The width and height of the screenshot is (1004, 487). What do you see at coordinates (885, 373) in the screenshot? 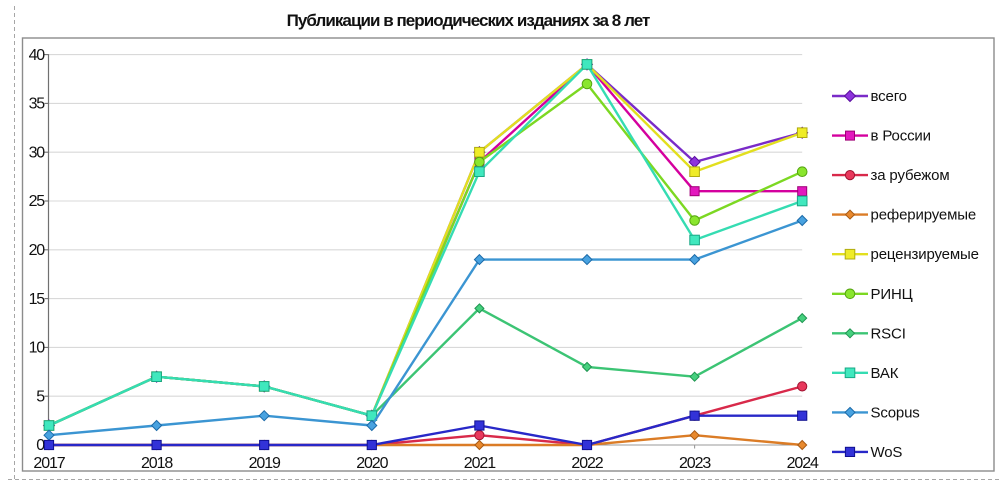
I see `svg-text: ВАК` at bounding box center [885, 373].